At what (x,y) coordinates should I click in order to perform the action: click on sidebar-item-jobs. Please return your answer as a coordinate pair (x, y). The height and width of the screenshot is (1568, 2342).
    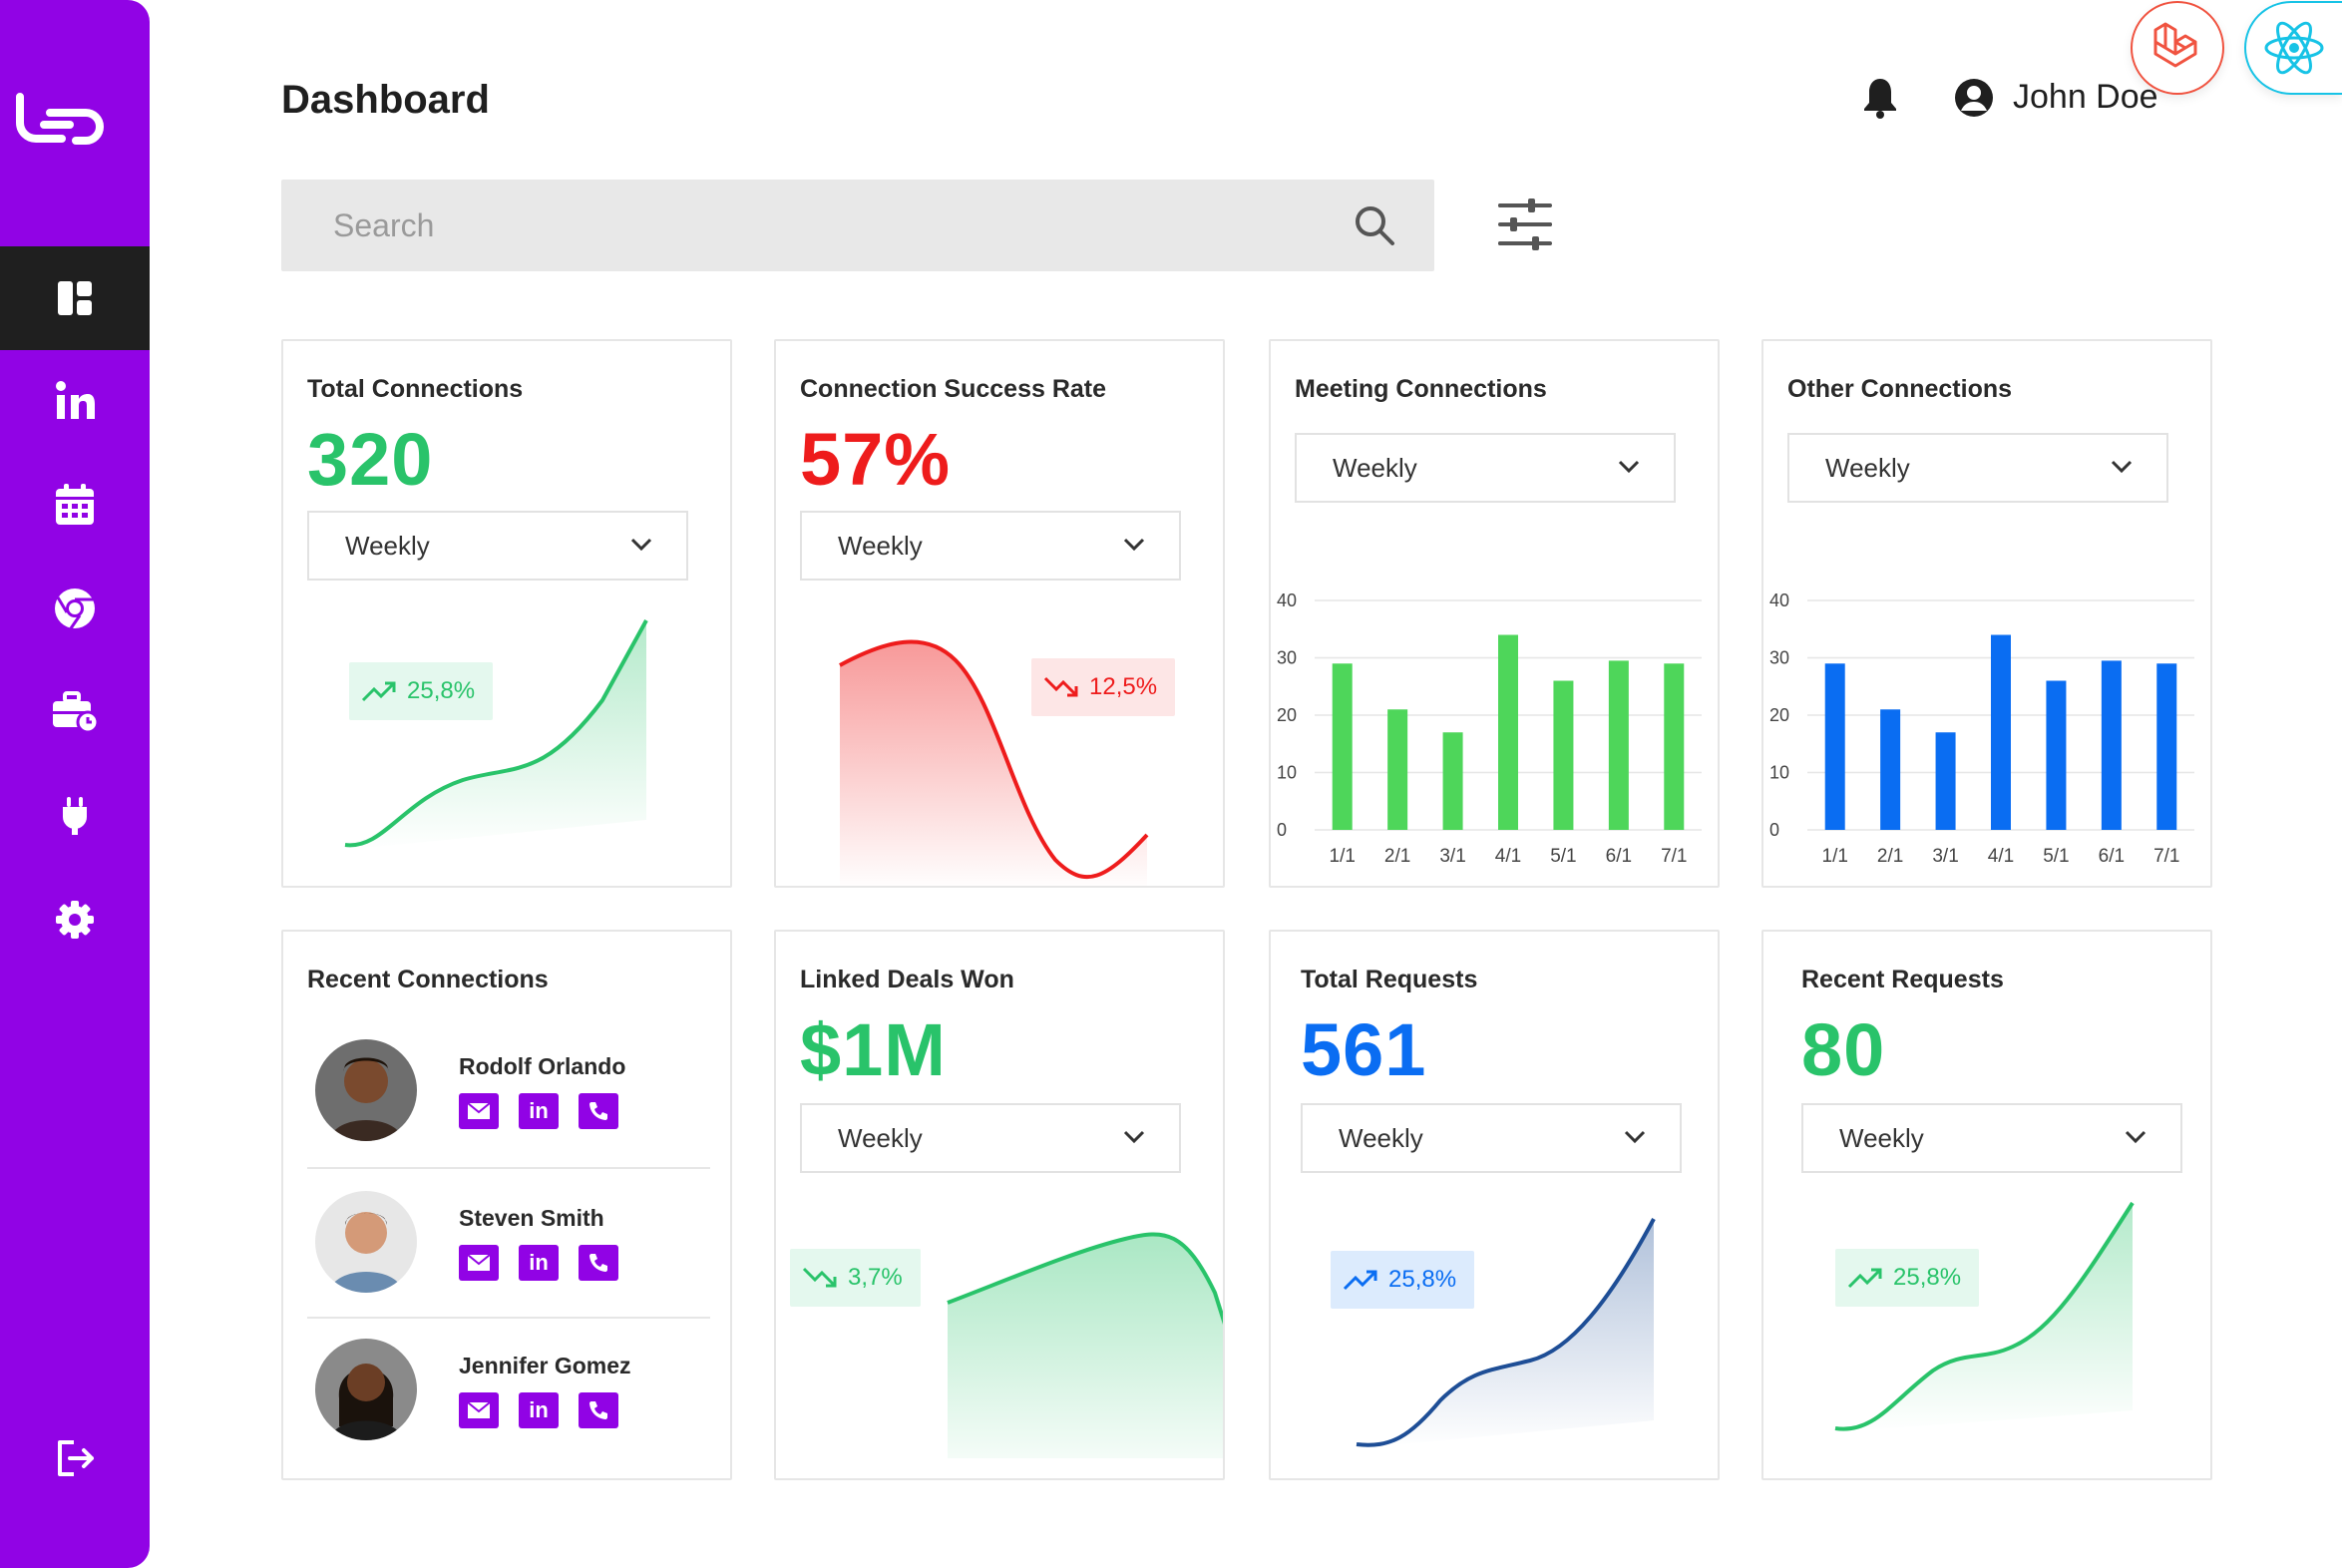
    Looking at the image, I should click on (75, 712).